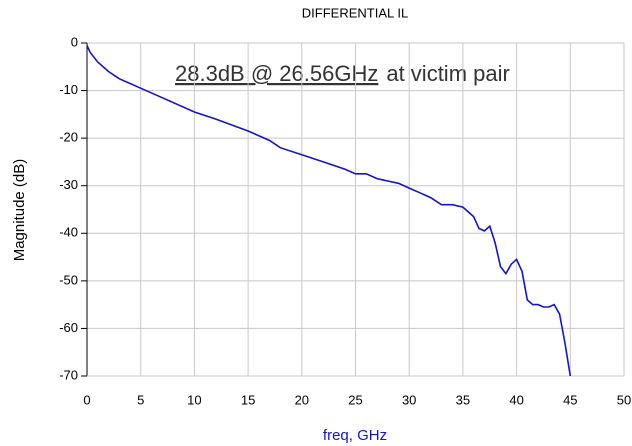  What do you see at coordinates (355, 435) in the screenshot?
I see `x-axis-label: freq, GHz` at bounding box center [355, 435].